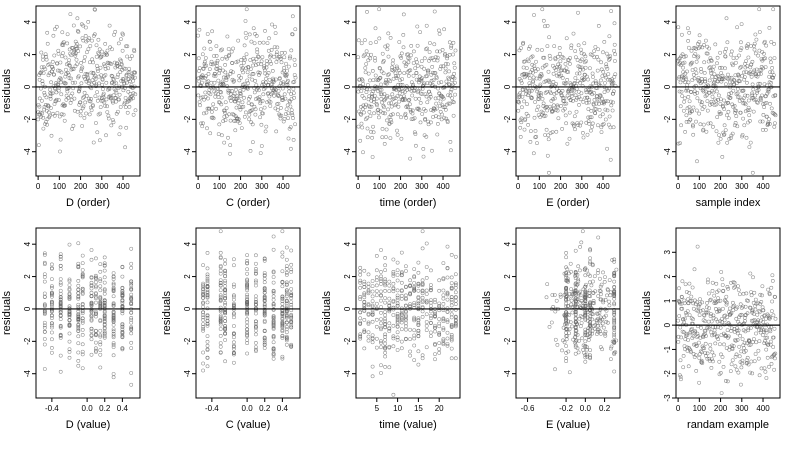 Image resolution: width=800 pixels, height=450 pixels. I want to click on y-tick-label: 2, so click(347, 54).